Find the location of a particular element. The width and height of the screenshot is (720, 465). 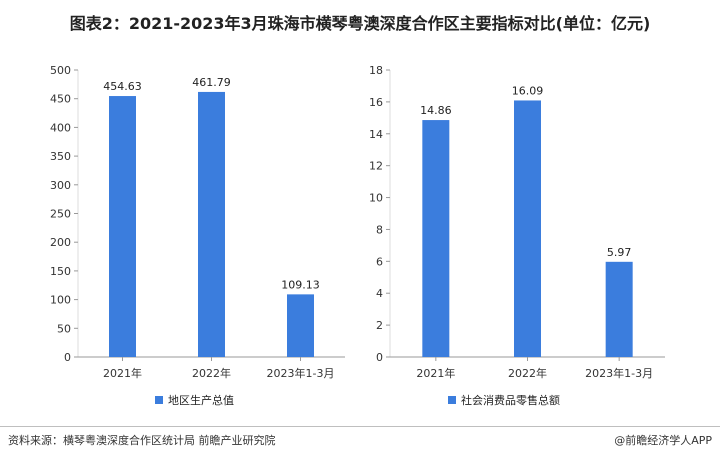

footer-divider is located at coordinates (360, 426).